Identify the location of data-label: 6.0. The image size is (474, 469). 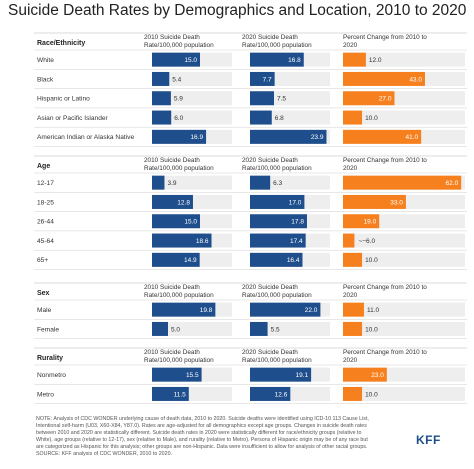
(178, 118).